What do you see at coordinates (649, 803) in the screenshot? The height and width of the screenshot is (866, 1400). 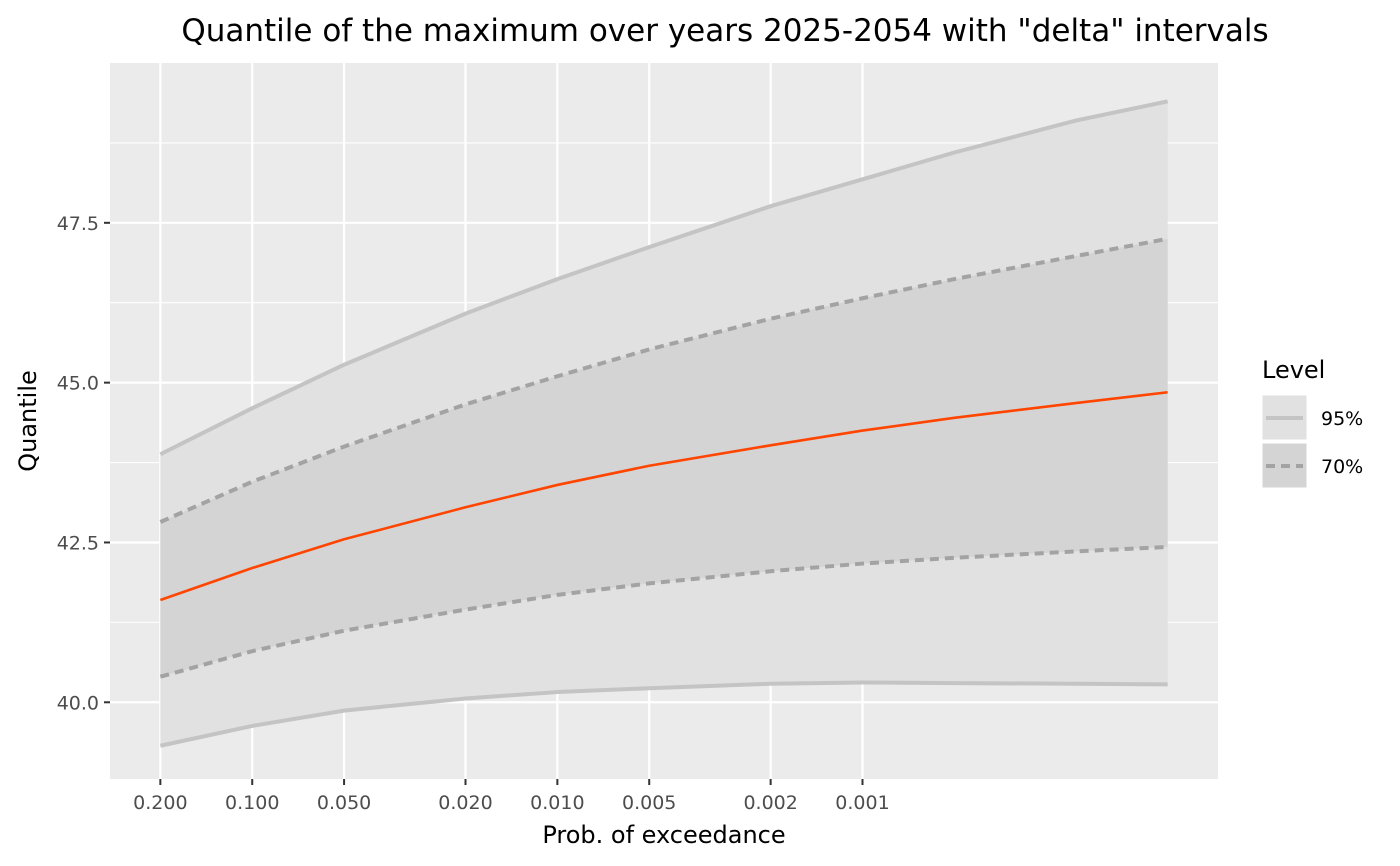 I see `x-tick-label: 0.005` at bounding box center [649, 803].